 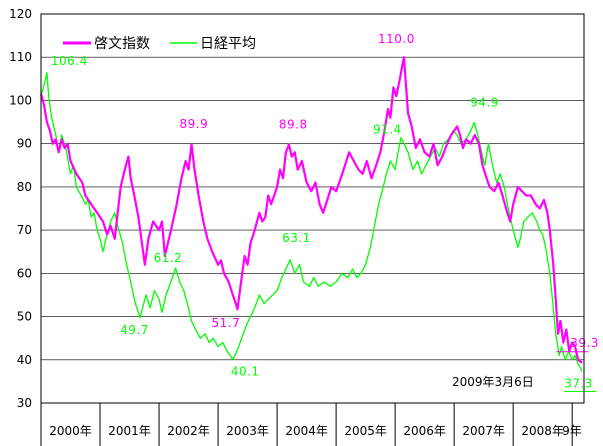 What do you see at coordinates (247, 431) in the screenshot?
I see `x-category-label: 2003年` at bounding box center [247, 431].